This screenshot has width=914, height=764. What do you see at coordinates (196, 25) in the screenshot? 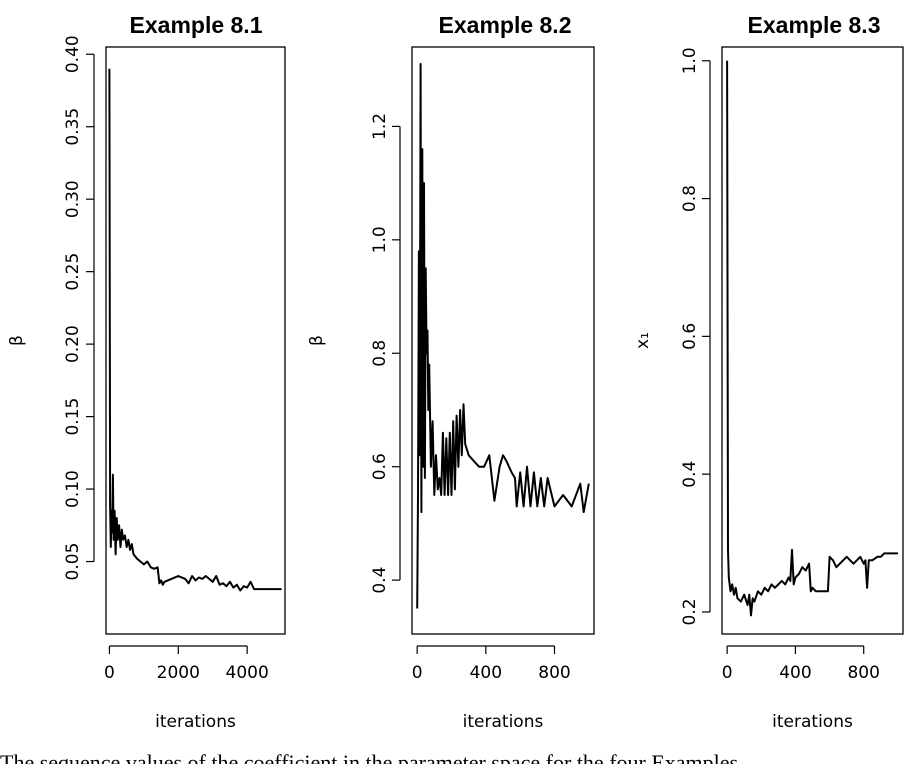
I see `panel-title-1: Example 8.1` at bounding box center [196, 25].